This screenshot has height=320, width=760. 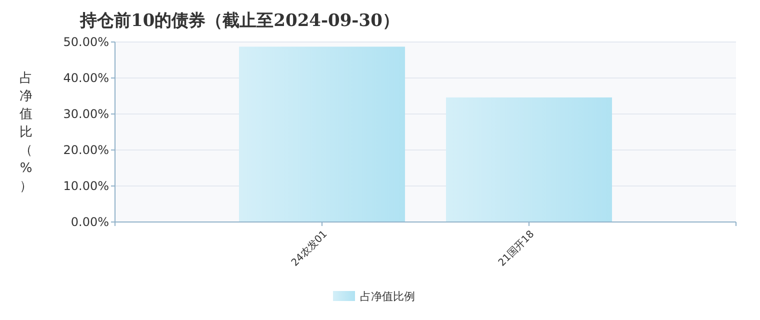 I want to click on chart-title: 持仓前10的债券（截止至2024-09-30）, so click(x=239, y=21).